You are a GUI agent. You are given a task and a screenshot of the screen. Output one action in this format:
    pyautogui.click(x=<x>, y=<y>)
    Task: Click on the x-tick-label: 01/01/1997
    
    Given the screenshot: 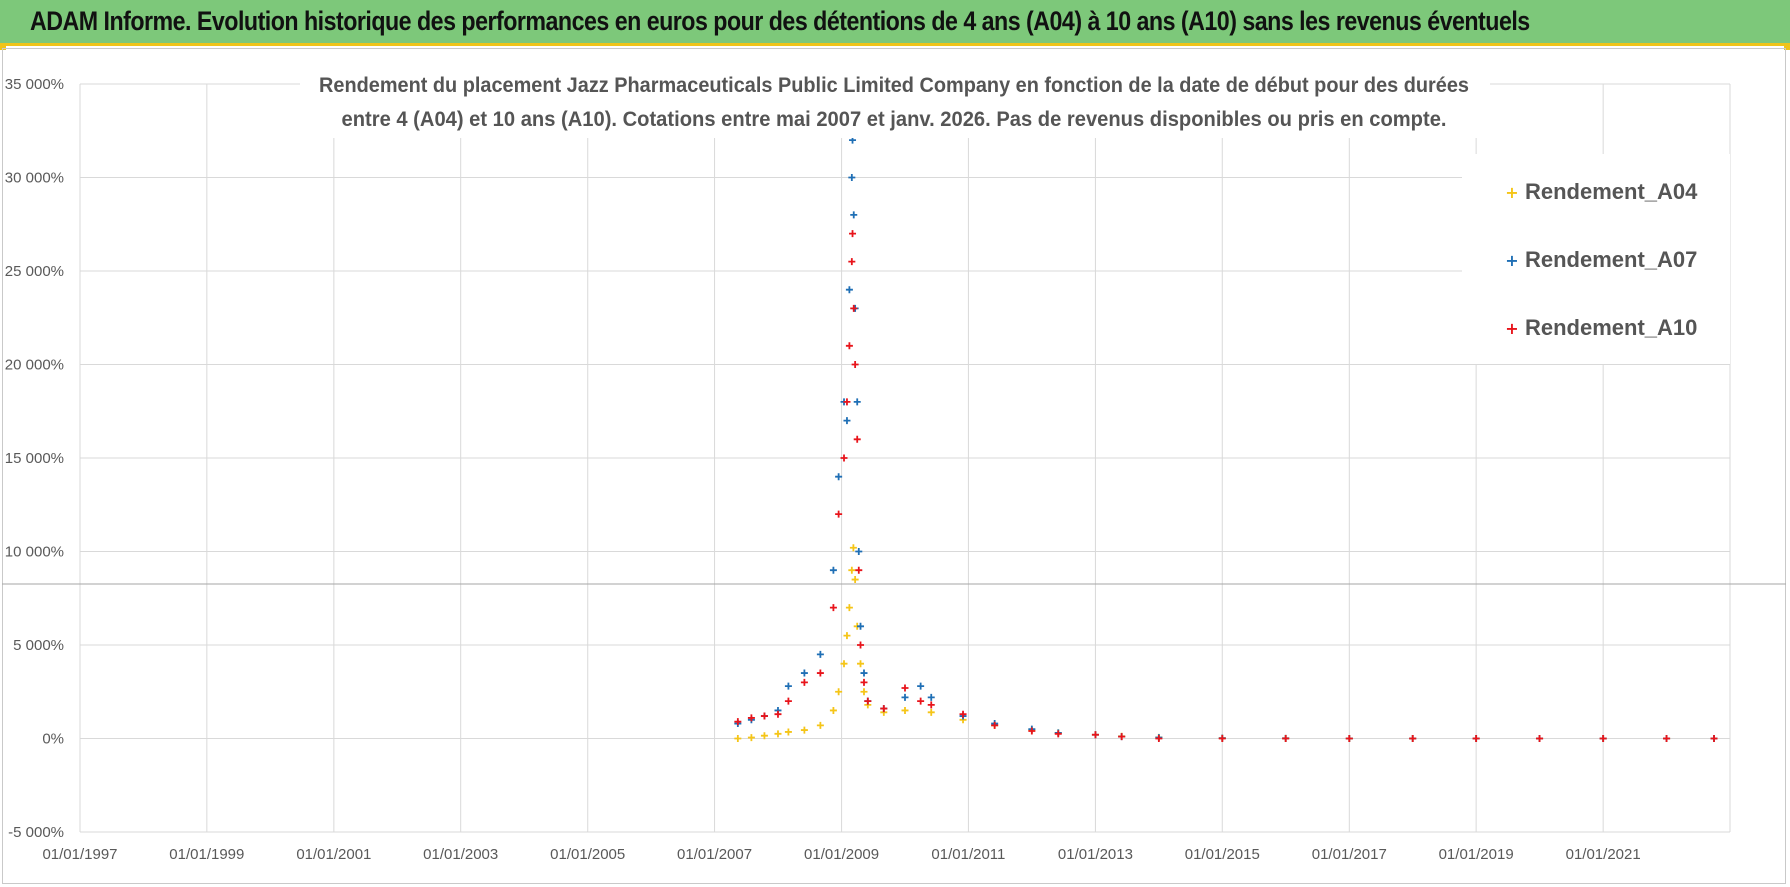 What is the action you would take?
    pyautogui.click(x=79, y=854)
    